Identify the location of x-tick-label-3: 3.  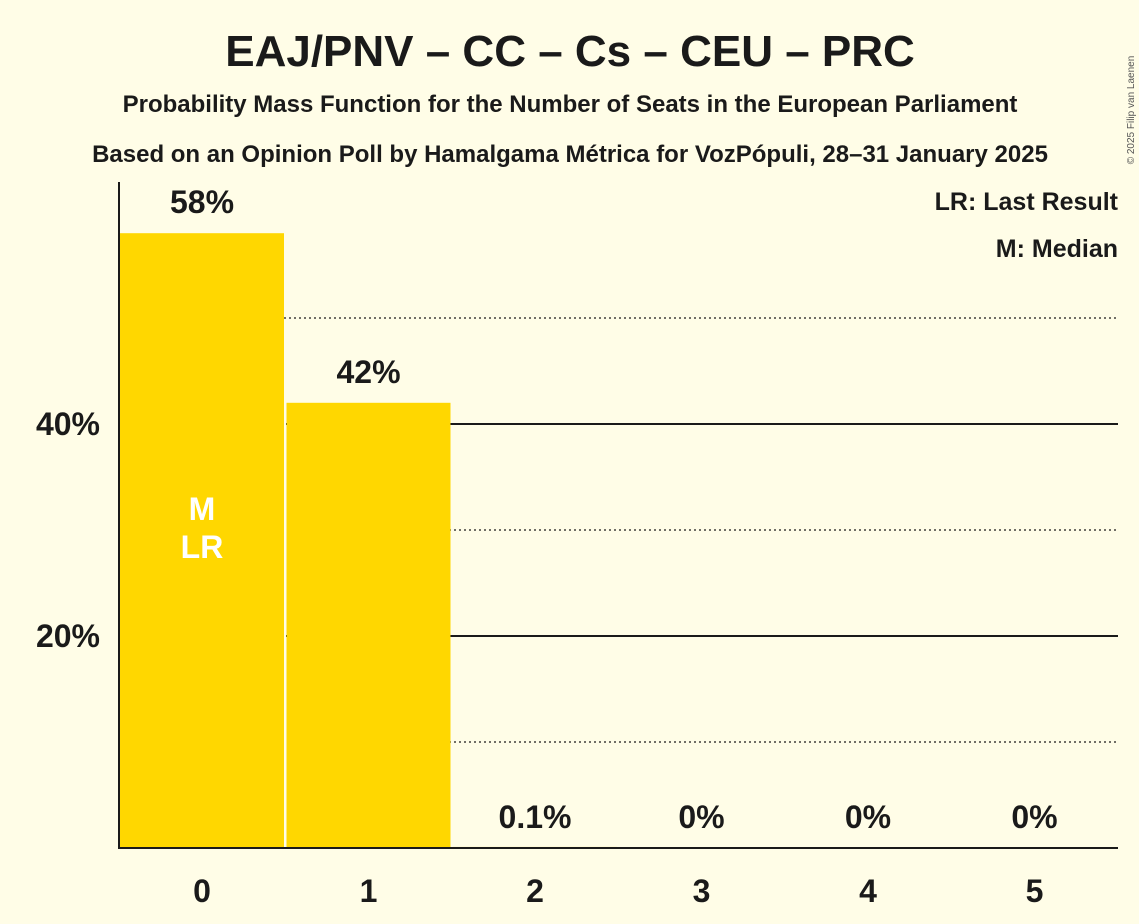
(702, 891).